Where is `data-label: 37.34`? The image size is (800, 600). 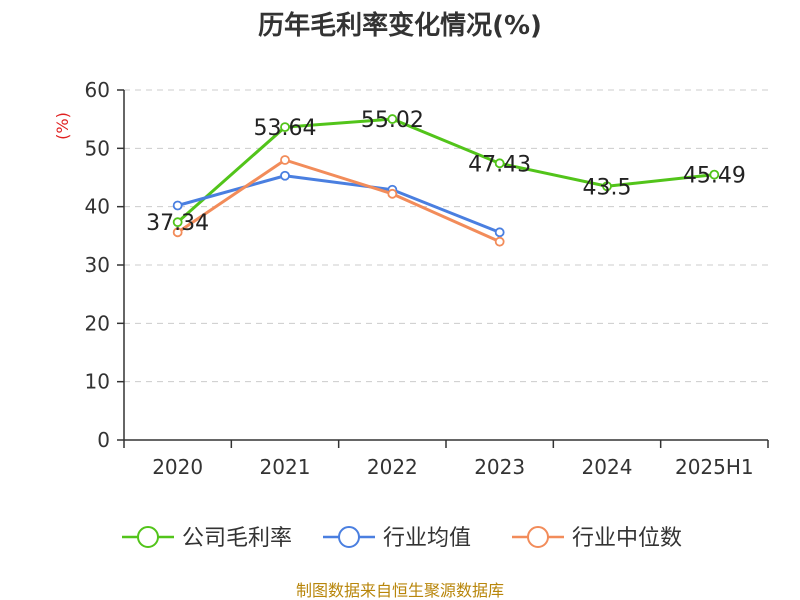 data-label: 37.34 is located at coordinates (177, 223).